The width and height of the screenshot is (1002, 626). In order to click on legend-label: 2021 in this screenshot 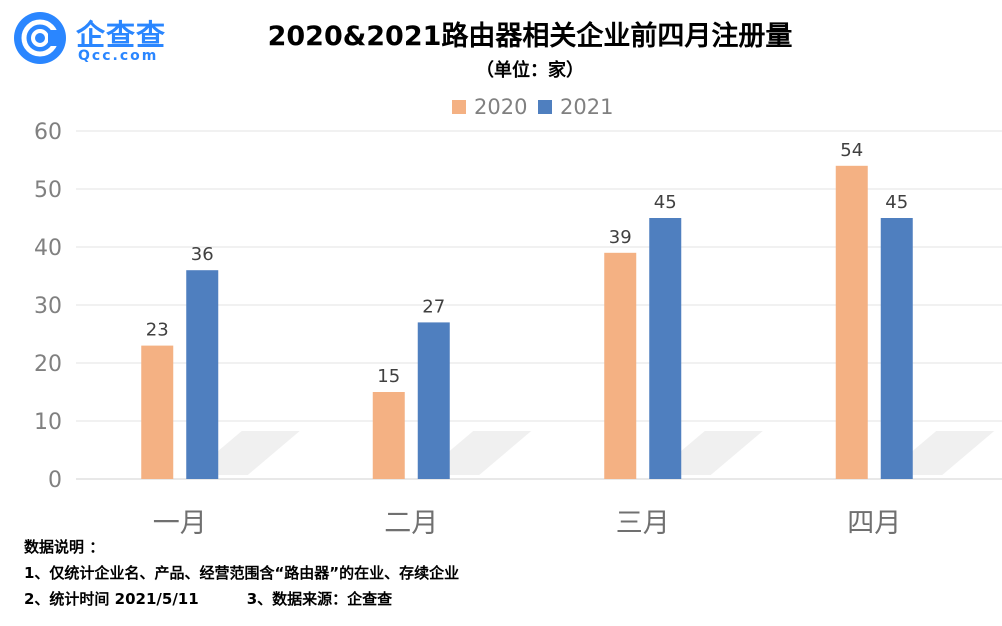, I will do `click(586, 107)`.